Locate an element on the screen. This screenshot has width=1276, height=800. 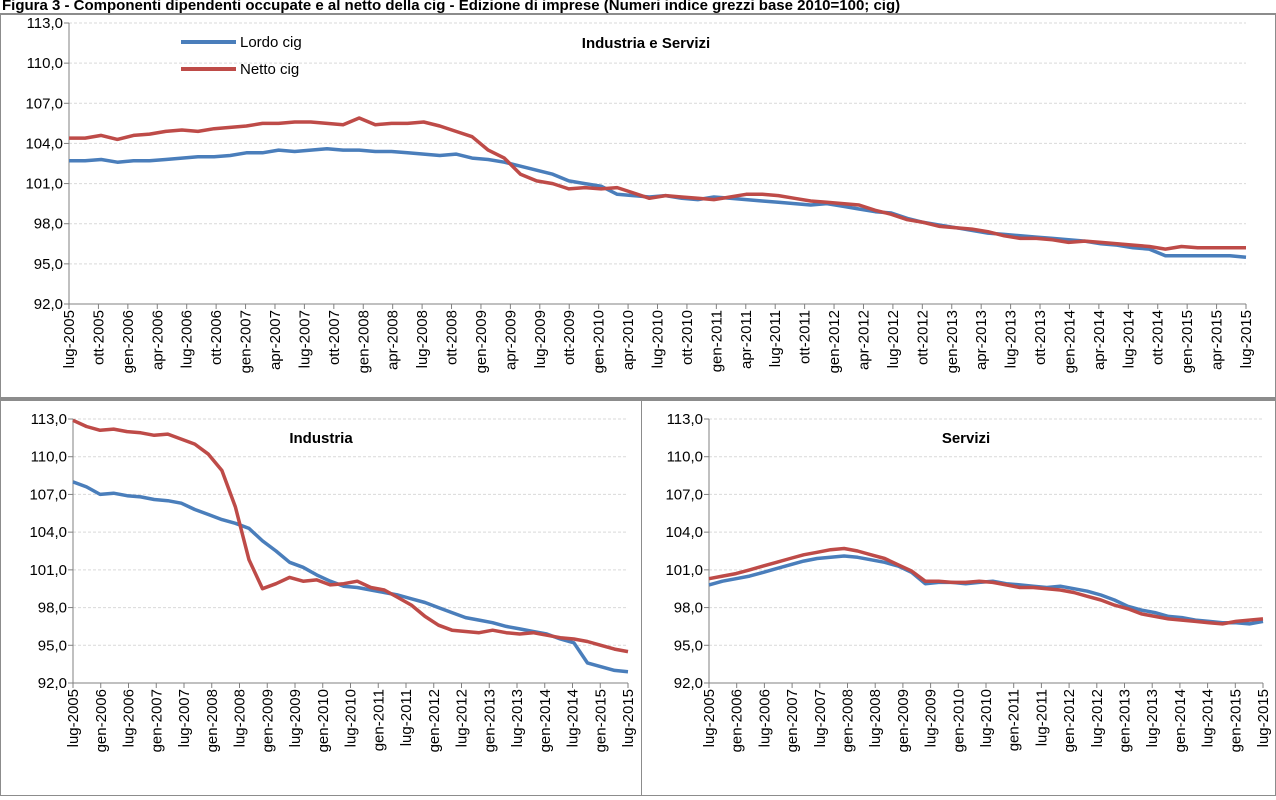
legend-label-lordo-cig: Lordo cig is located at coordinates (271, 42).